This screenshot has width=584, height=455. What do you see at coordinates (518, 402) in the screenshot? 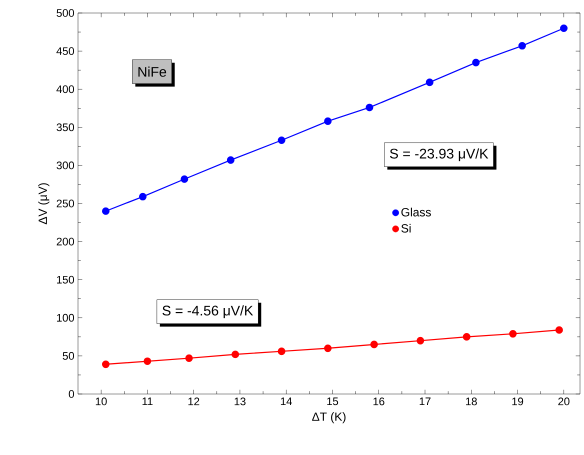
I see `x-tick-label: 19` at bounding box center [518, 402].